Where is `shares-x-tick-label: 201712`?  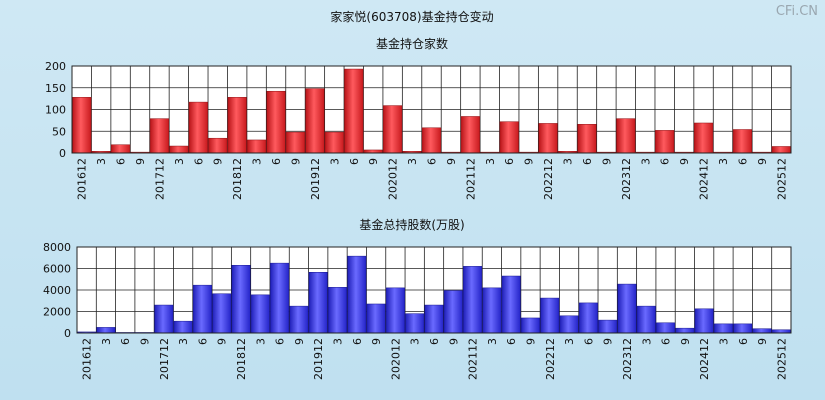 shares-x-tick-label: 201712 is located at coordinates (164, 359).